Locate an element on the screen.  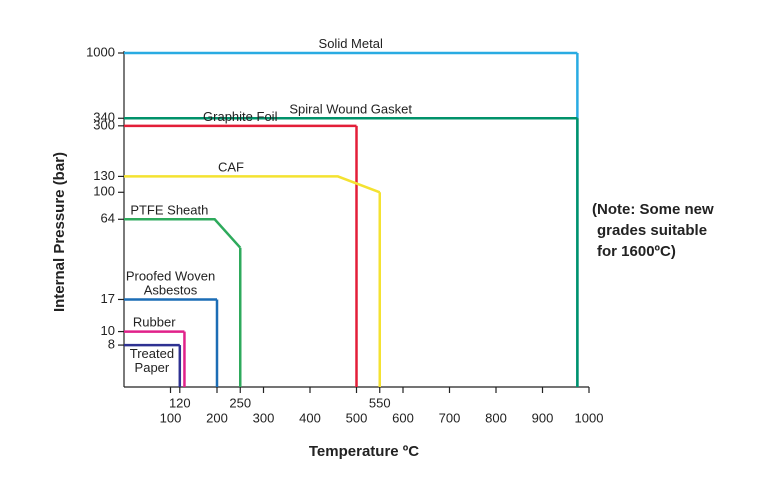
series-label: CAF is located at coordinates (231, 167).